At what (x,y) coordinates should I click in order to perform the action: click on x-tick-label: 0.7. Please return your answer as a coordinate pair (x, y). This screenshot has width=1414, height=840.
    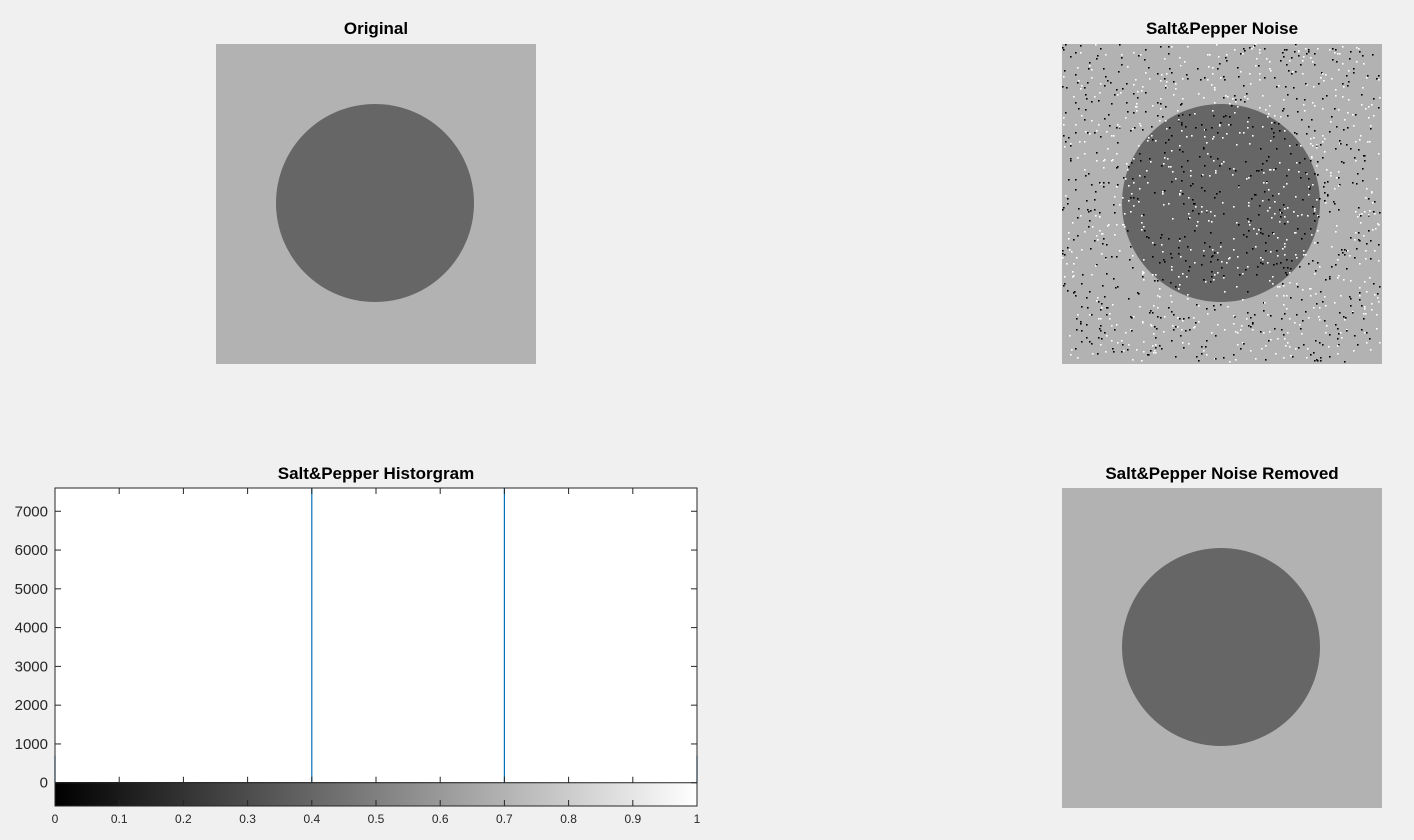
    Looking at the image, I should click on (504, 819).